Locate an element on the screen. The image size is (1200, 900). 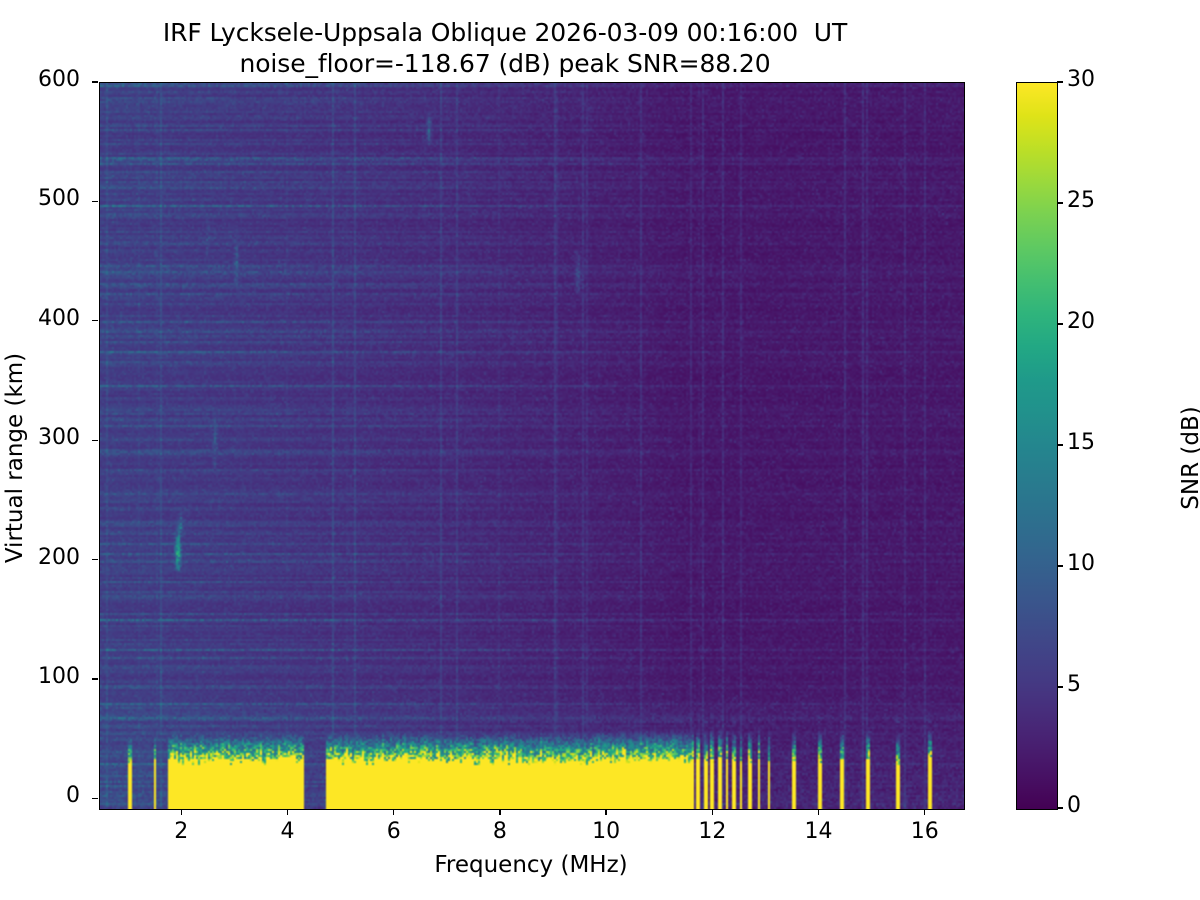
y-tick-label: 300 is located at coordinates (59, 438).